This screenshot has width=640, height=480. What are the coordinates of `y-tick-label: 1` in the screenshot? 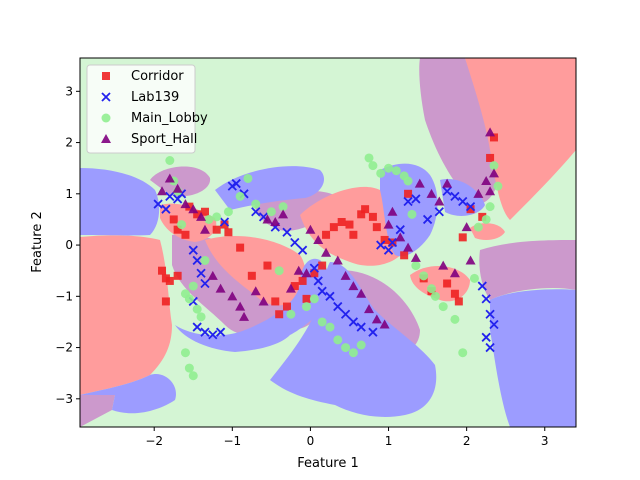 It's located at (69, 194).